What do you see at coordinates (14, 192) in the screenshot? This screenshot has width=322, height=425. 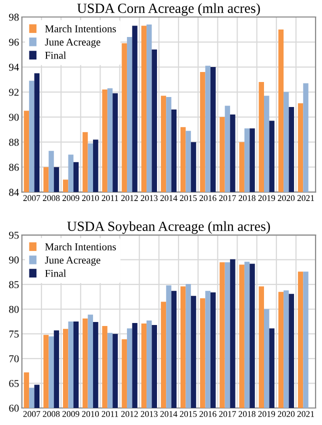 I see `y-tick-label: 84` at bounding box center [14, 192].